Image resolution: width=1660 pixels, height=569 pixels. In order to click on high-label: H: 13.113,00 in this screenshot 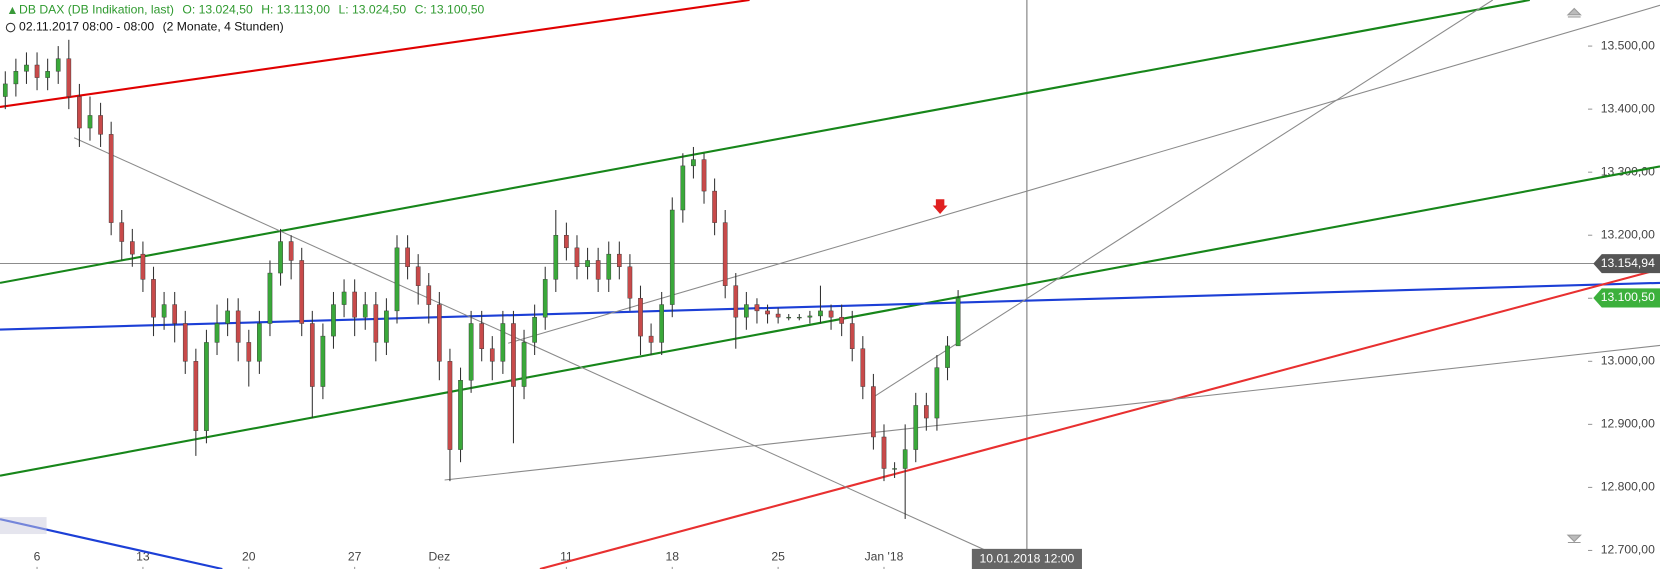, I will do `click(295, 10)`.